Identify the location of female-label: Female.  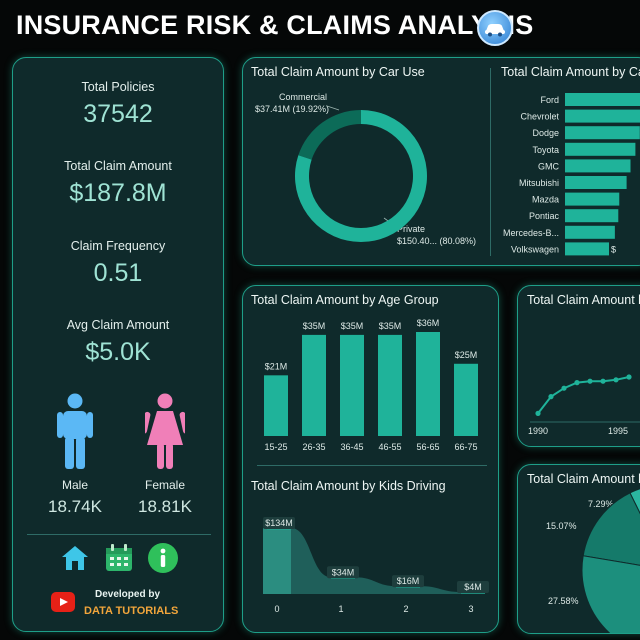
(164, 485).